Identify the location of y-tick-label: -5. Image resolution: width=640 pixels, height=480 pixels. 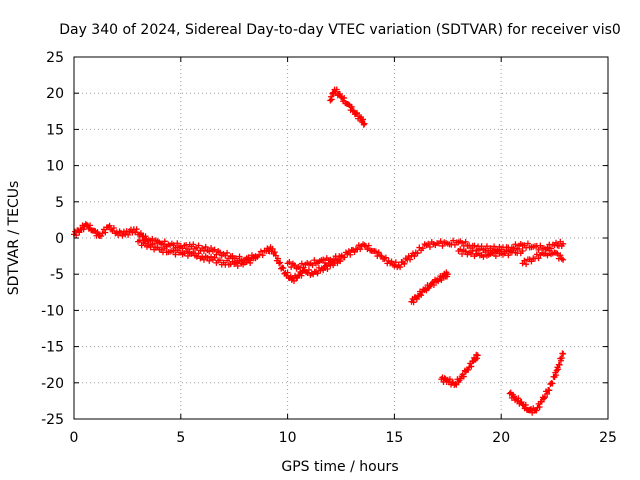
(57, 275).